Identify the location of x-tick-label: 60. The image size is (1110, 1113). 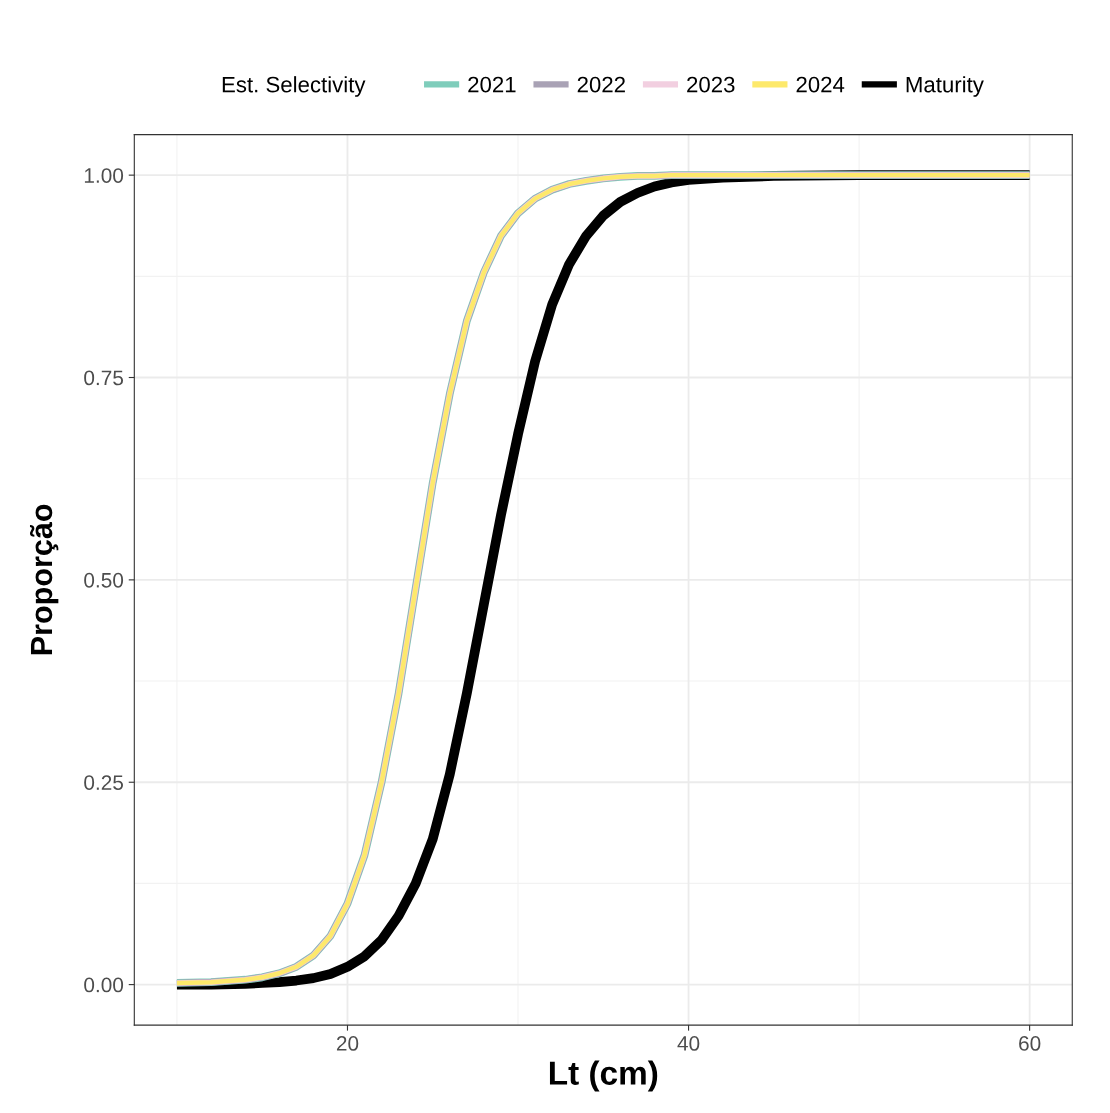
(1030, 1043).